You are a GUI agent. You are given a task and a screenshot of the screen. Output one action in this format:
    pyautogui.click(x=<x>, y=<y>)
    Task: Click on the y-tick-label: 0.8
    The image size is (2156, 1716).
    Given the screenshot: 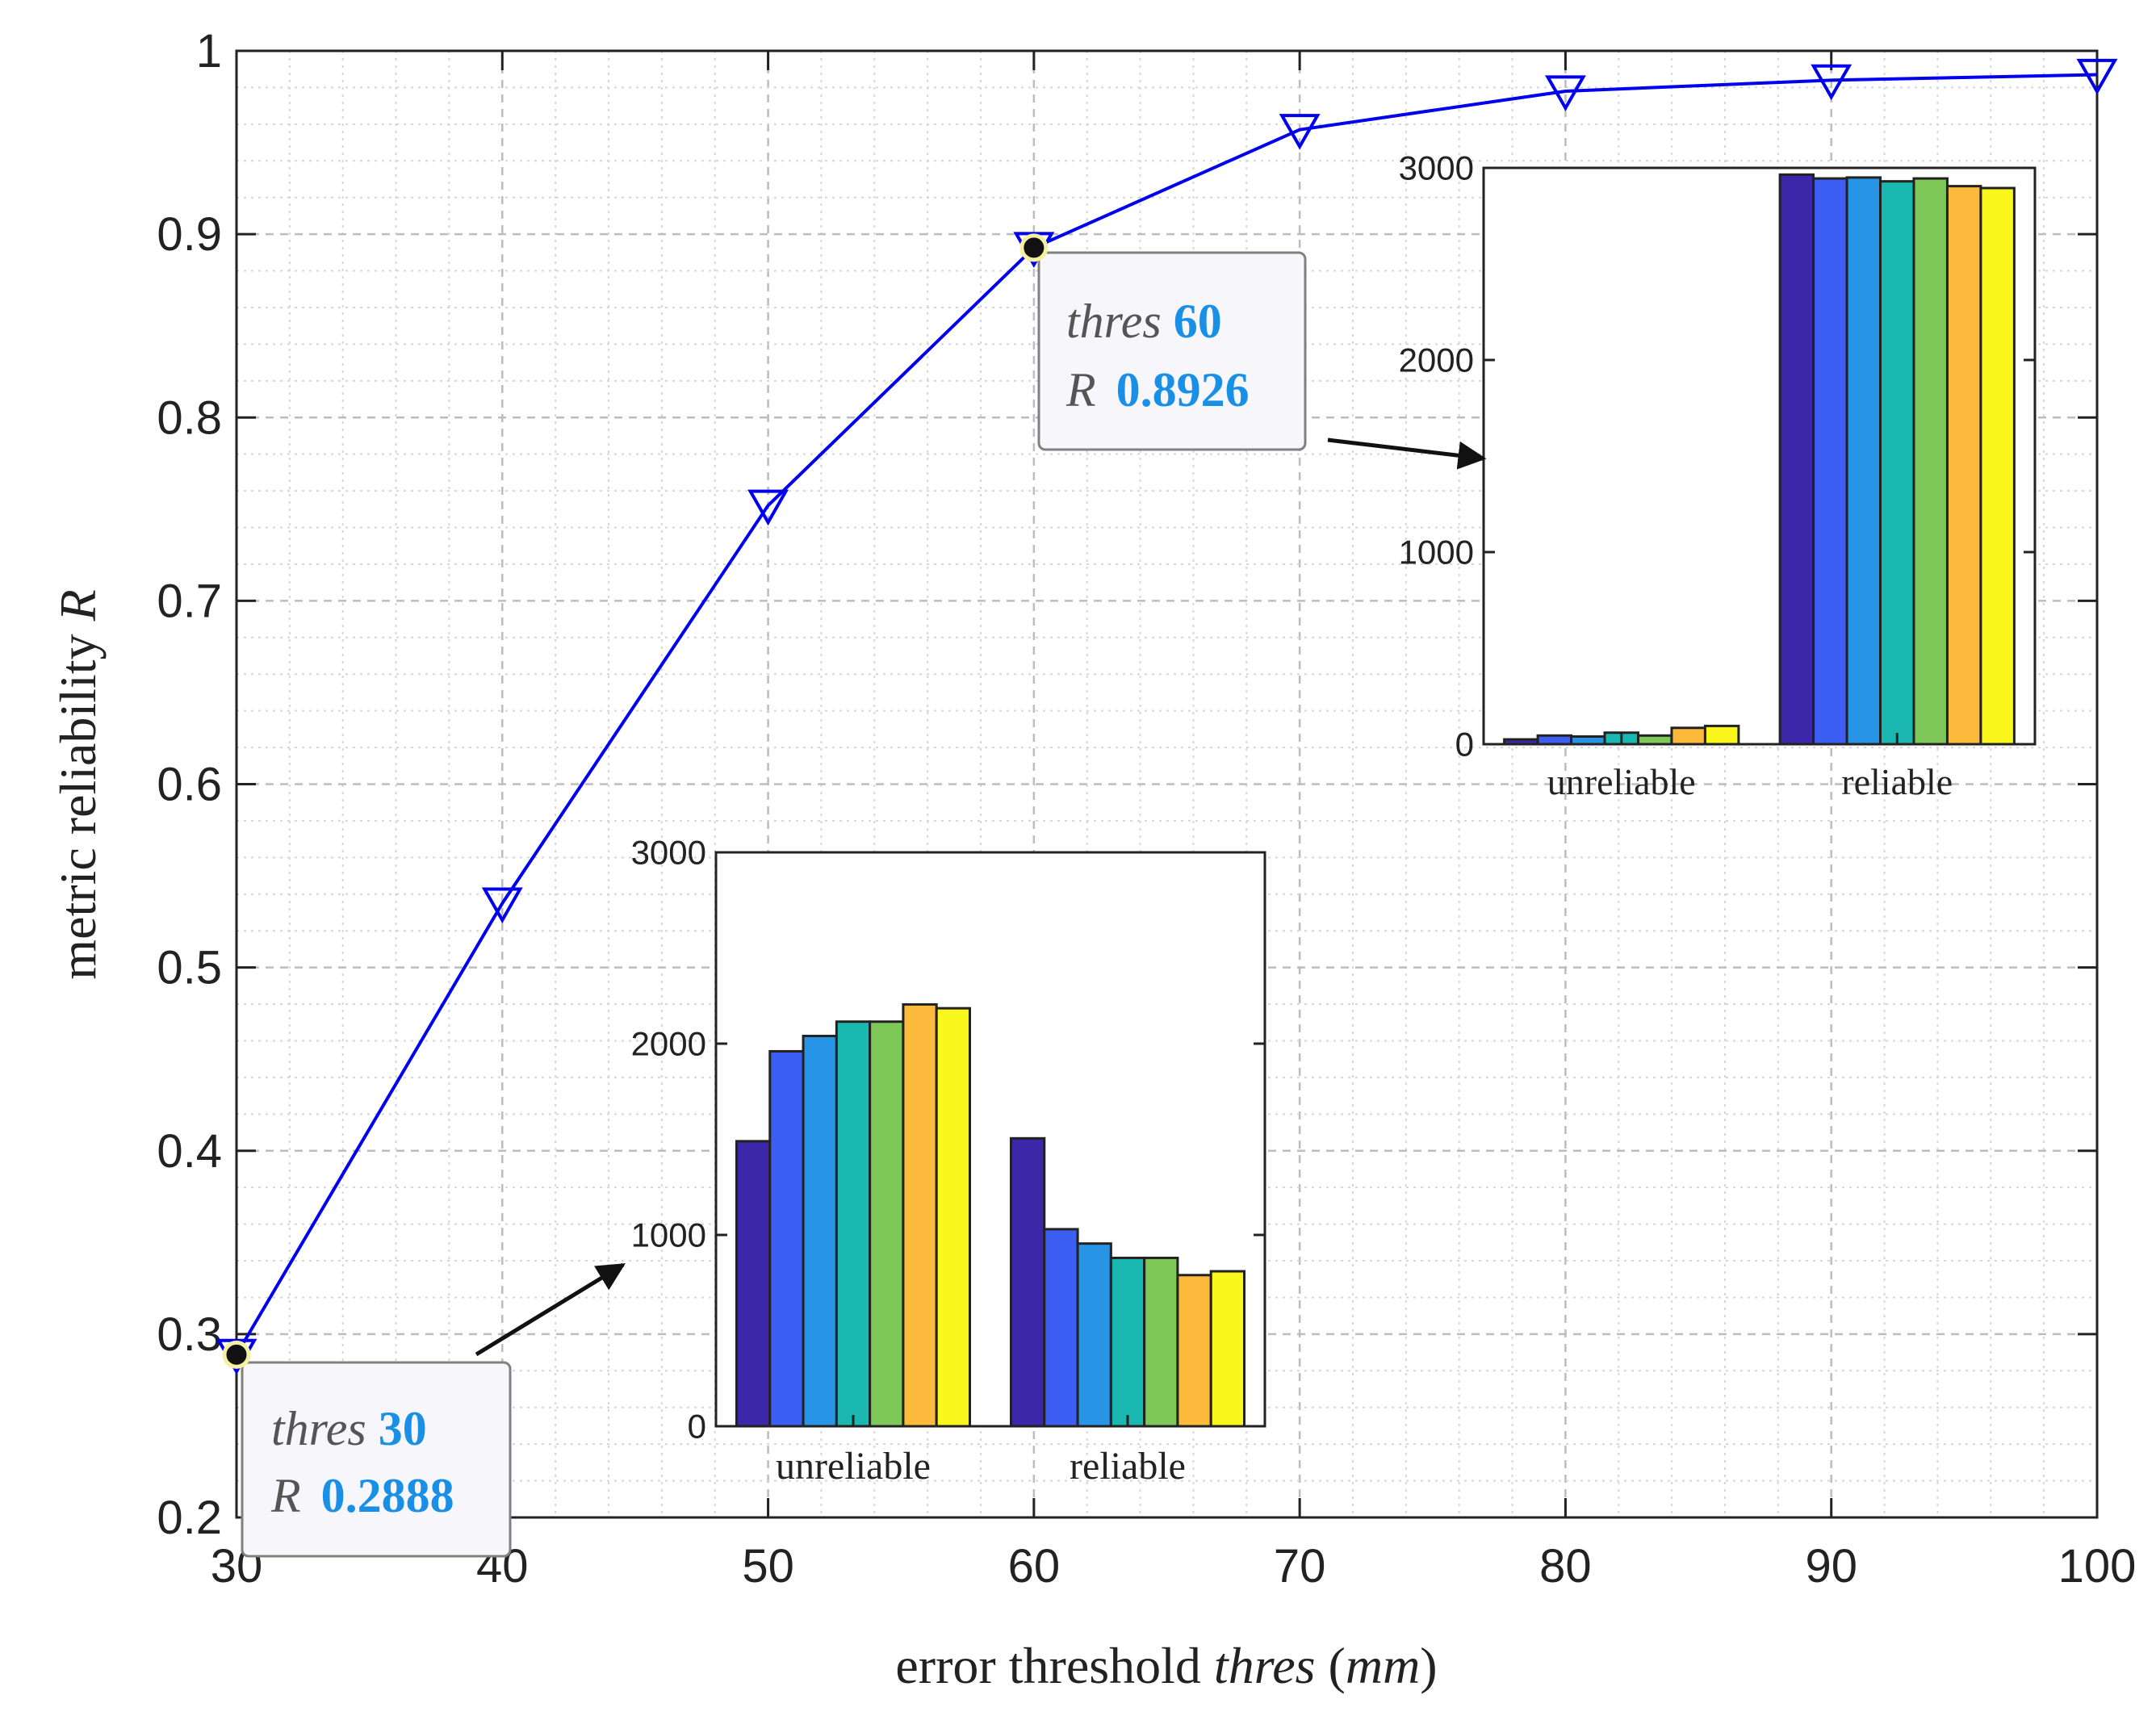 What is the action you would take?
    pyautogui.click(x=189, y=417)
    